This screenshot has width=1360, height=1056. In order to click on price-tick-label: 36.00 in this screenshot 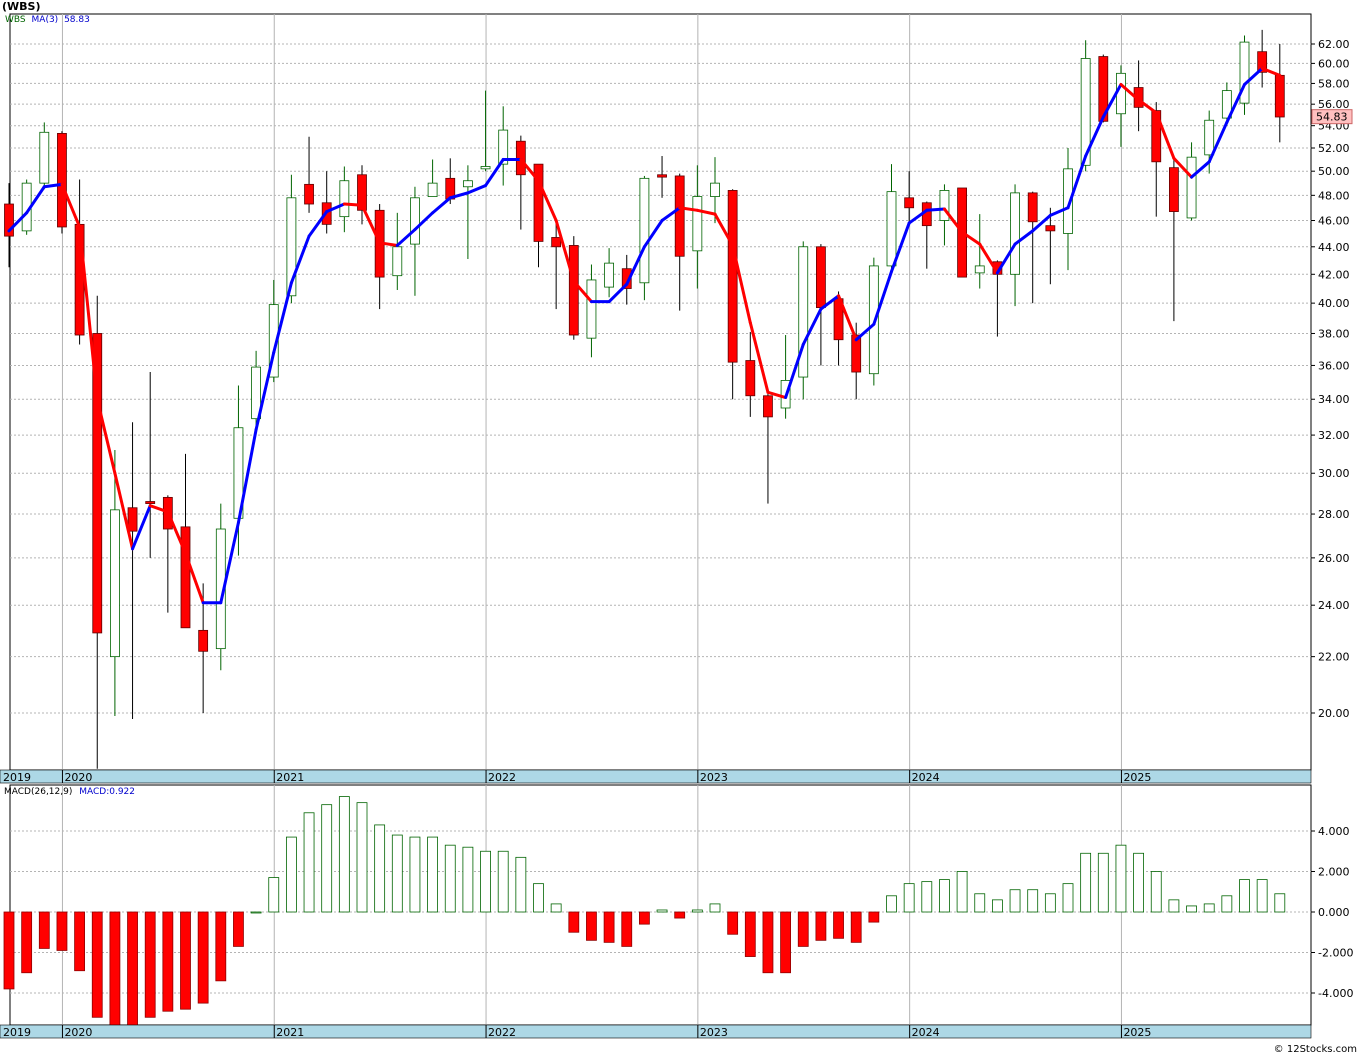, I will do `click(1334, 365)`.